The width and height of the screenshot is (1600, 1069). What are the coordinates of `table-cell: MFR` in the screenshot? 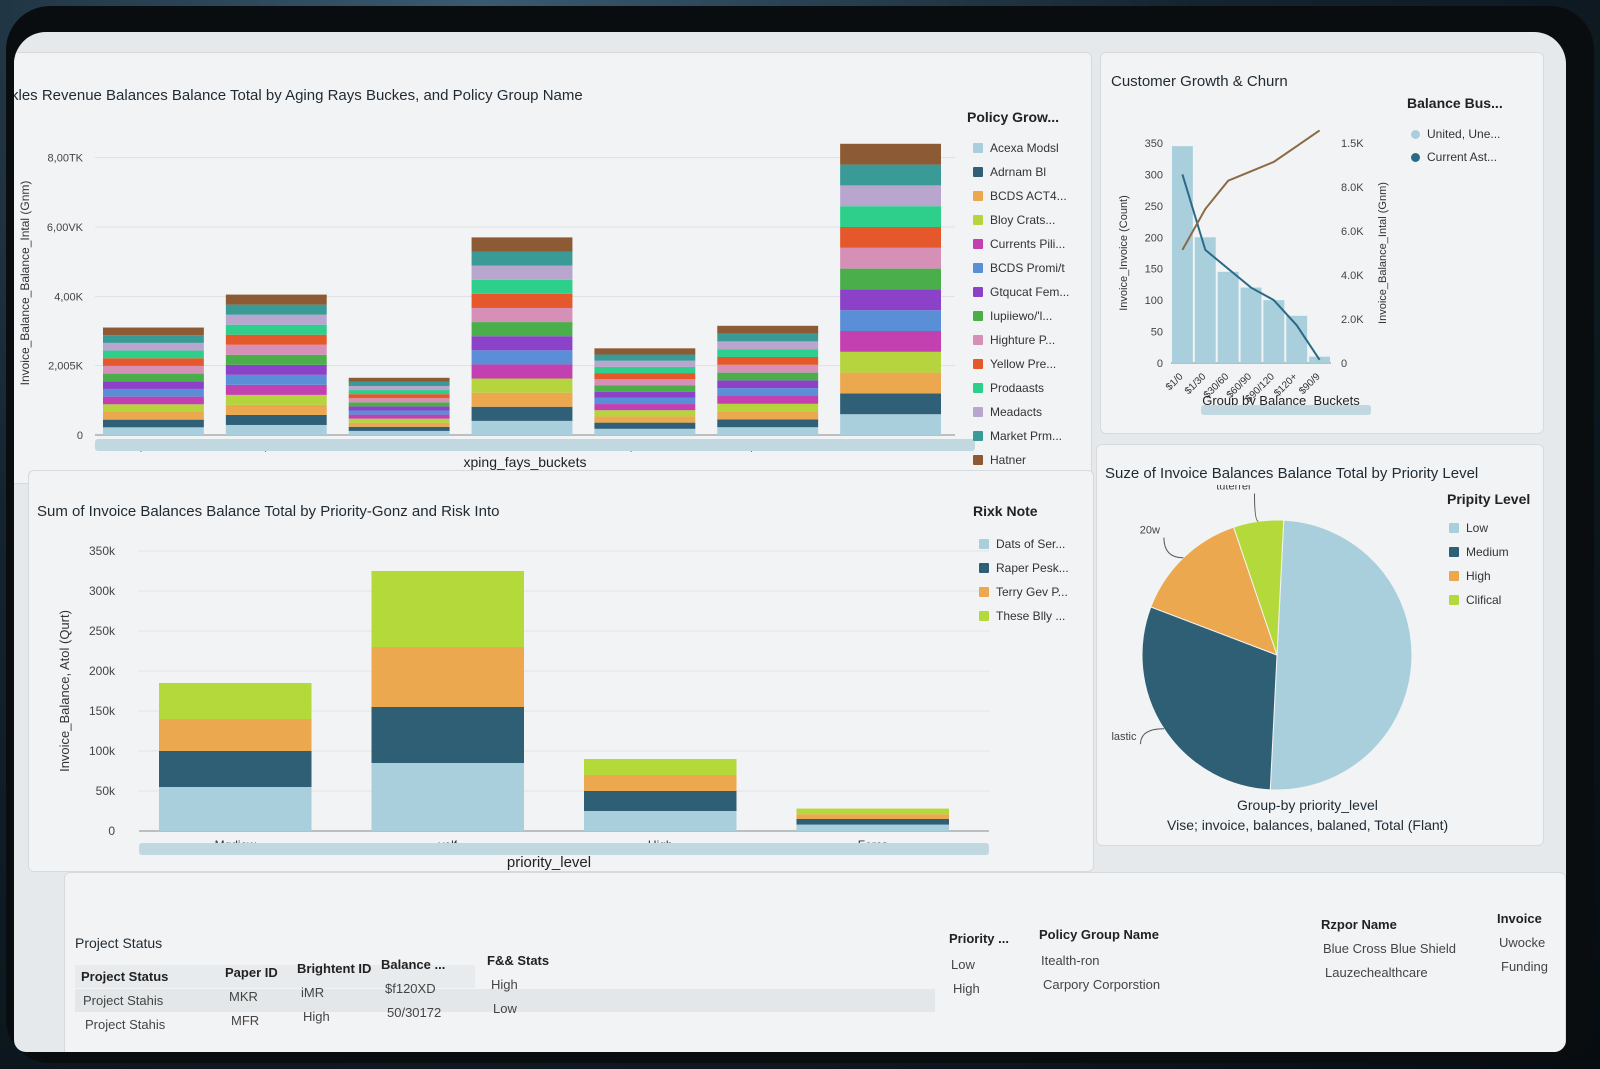 It's located at (245, 1020).